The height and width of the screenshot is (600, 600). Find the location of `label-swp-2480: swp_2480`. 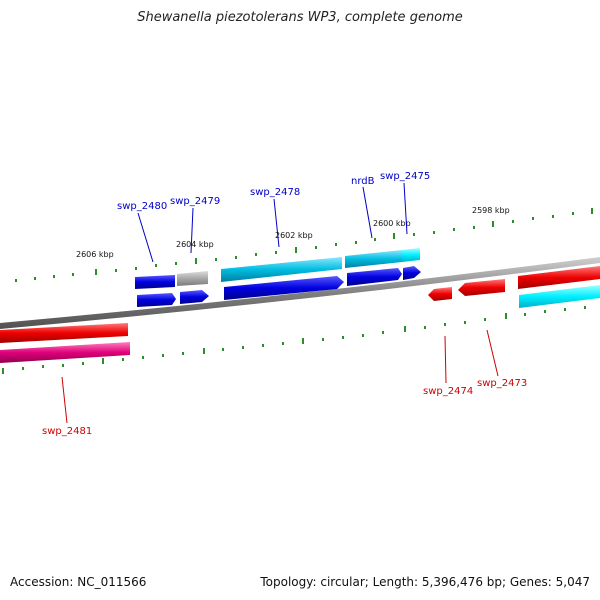

label-swp-2480: swp_2480 is located at coordinates (142, 206).